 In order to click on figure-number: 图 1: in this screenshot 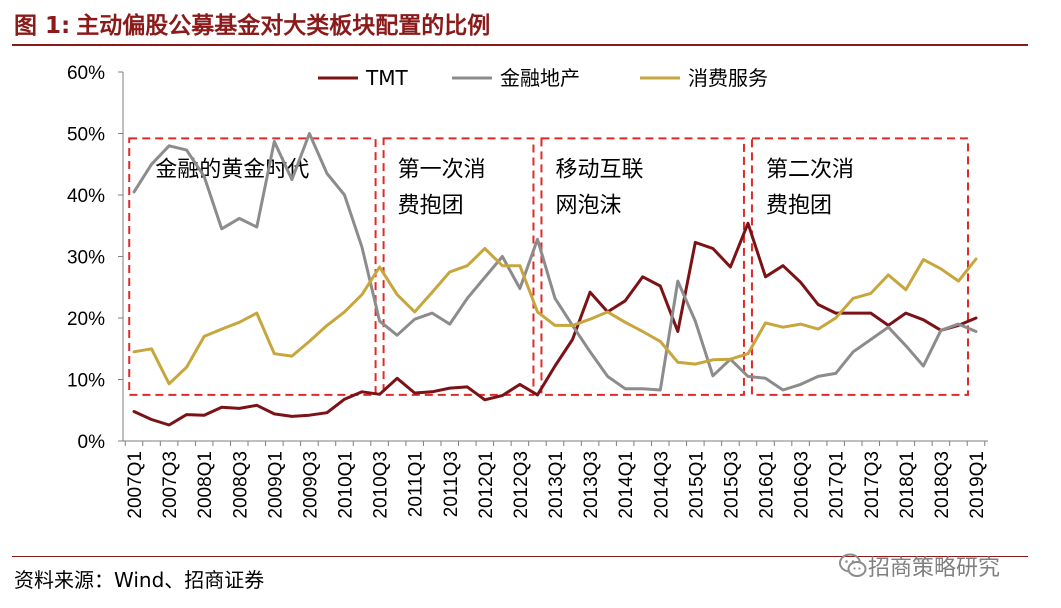, I will do `click(42, 26)`.